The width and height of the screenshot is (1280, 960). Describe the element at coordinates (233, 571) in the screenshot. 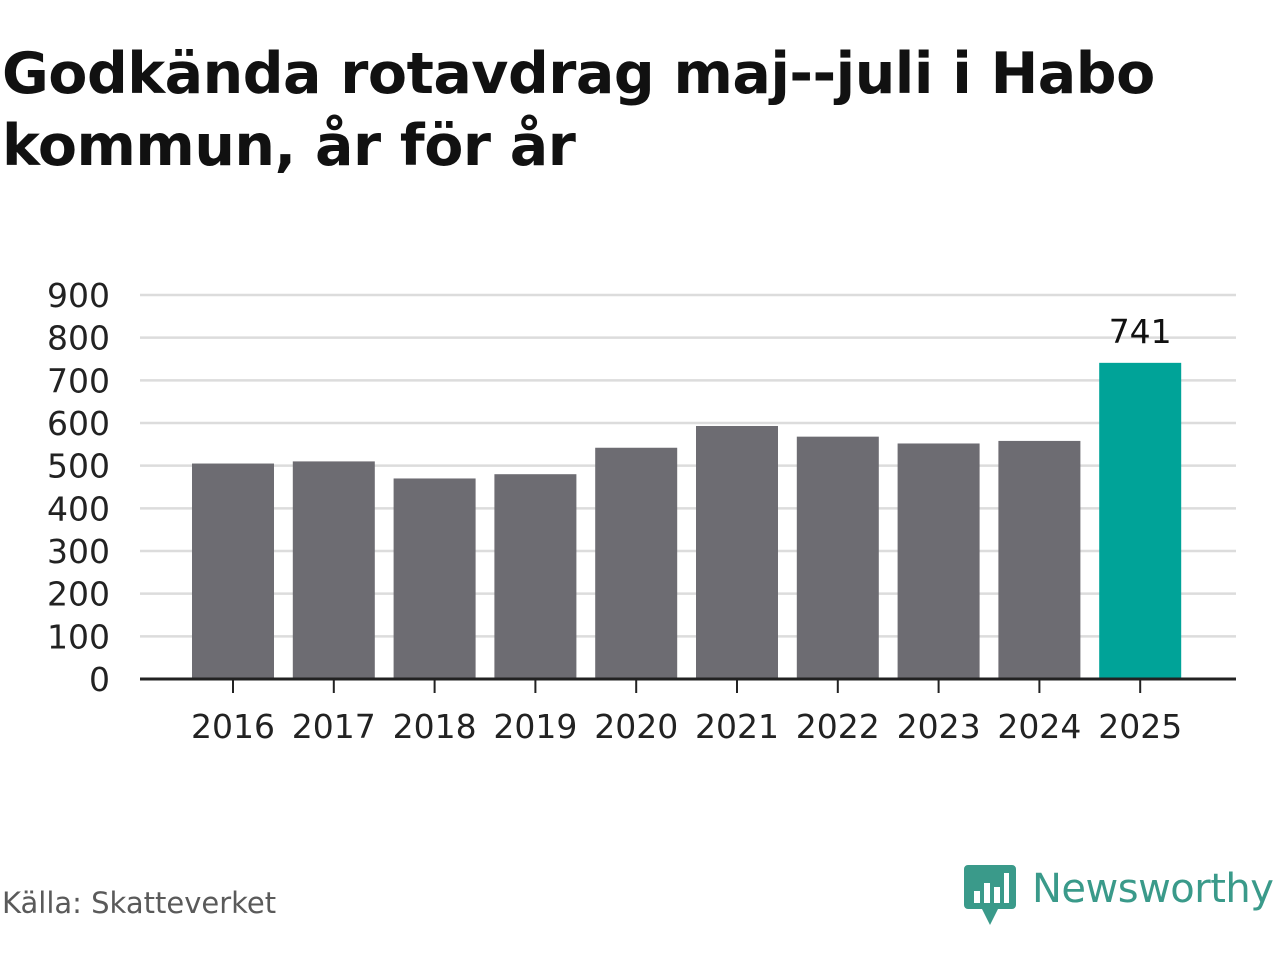

I see `bar-2016` at that location.